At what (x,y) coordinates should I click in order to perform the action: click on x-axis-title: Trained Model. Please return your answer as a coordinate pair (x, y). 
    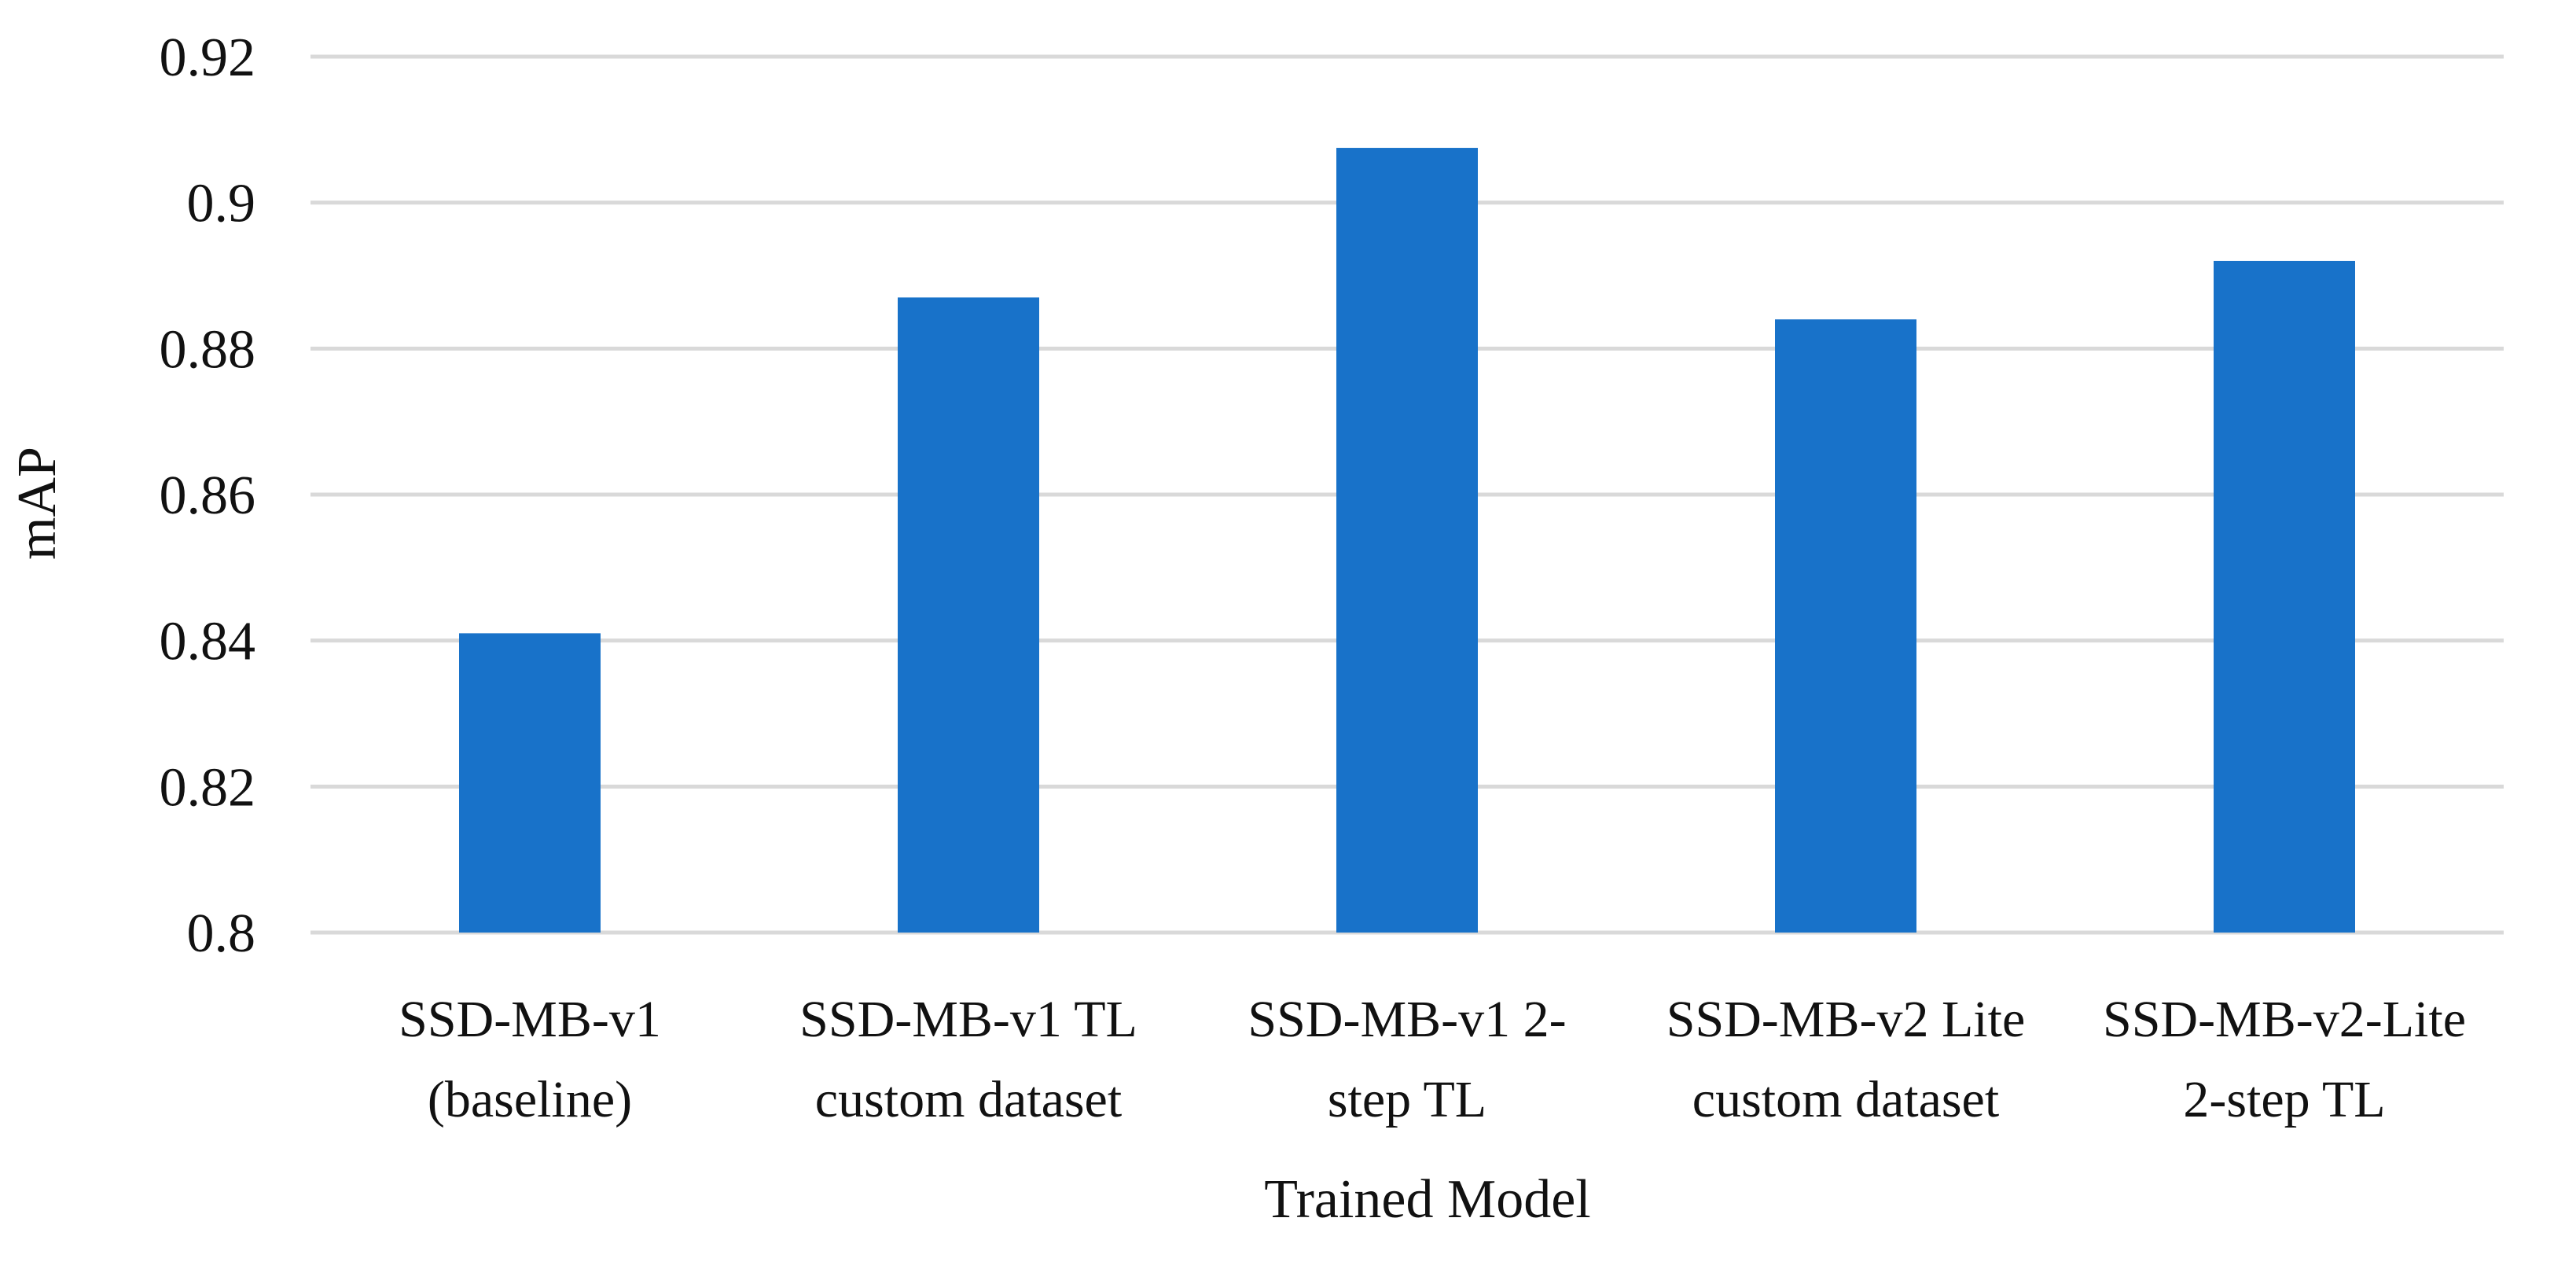
    Looking at the image, I should click on (1427, 1199).